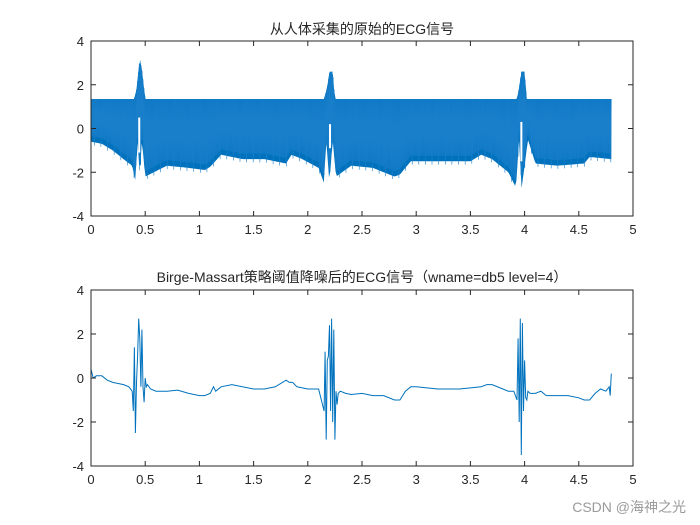 Image resolution: width=700 pixels, height=525 pixels. What do you see at coordinates (362, 29) in the screenshot?
I see `top-chart-title: 从人体采集的原始的ECG信号` at bounding box center [362, 29].